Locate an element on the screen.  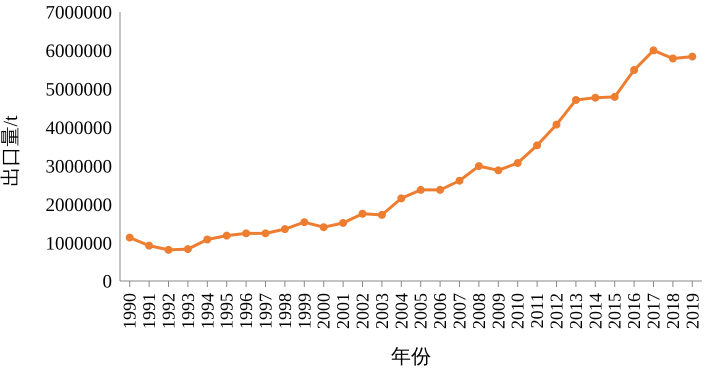
x-tick-label: 1993 is located at coordinates (188, 311).